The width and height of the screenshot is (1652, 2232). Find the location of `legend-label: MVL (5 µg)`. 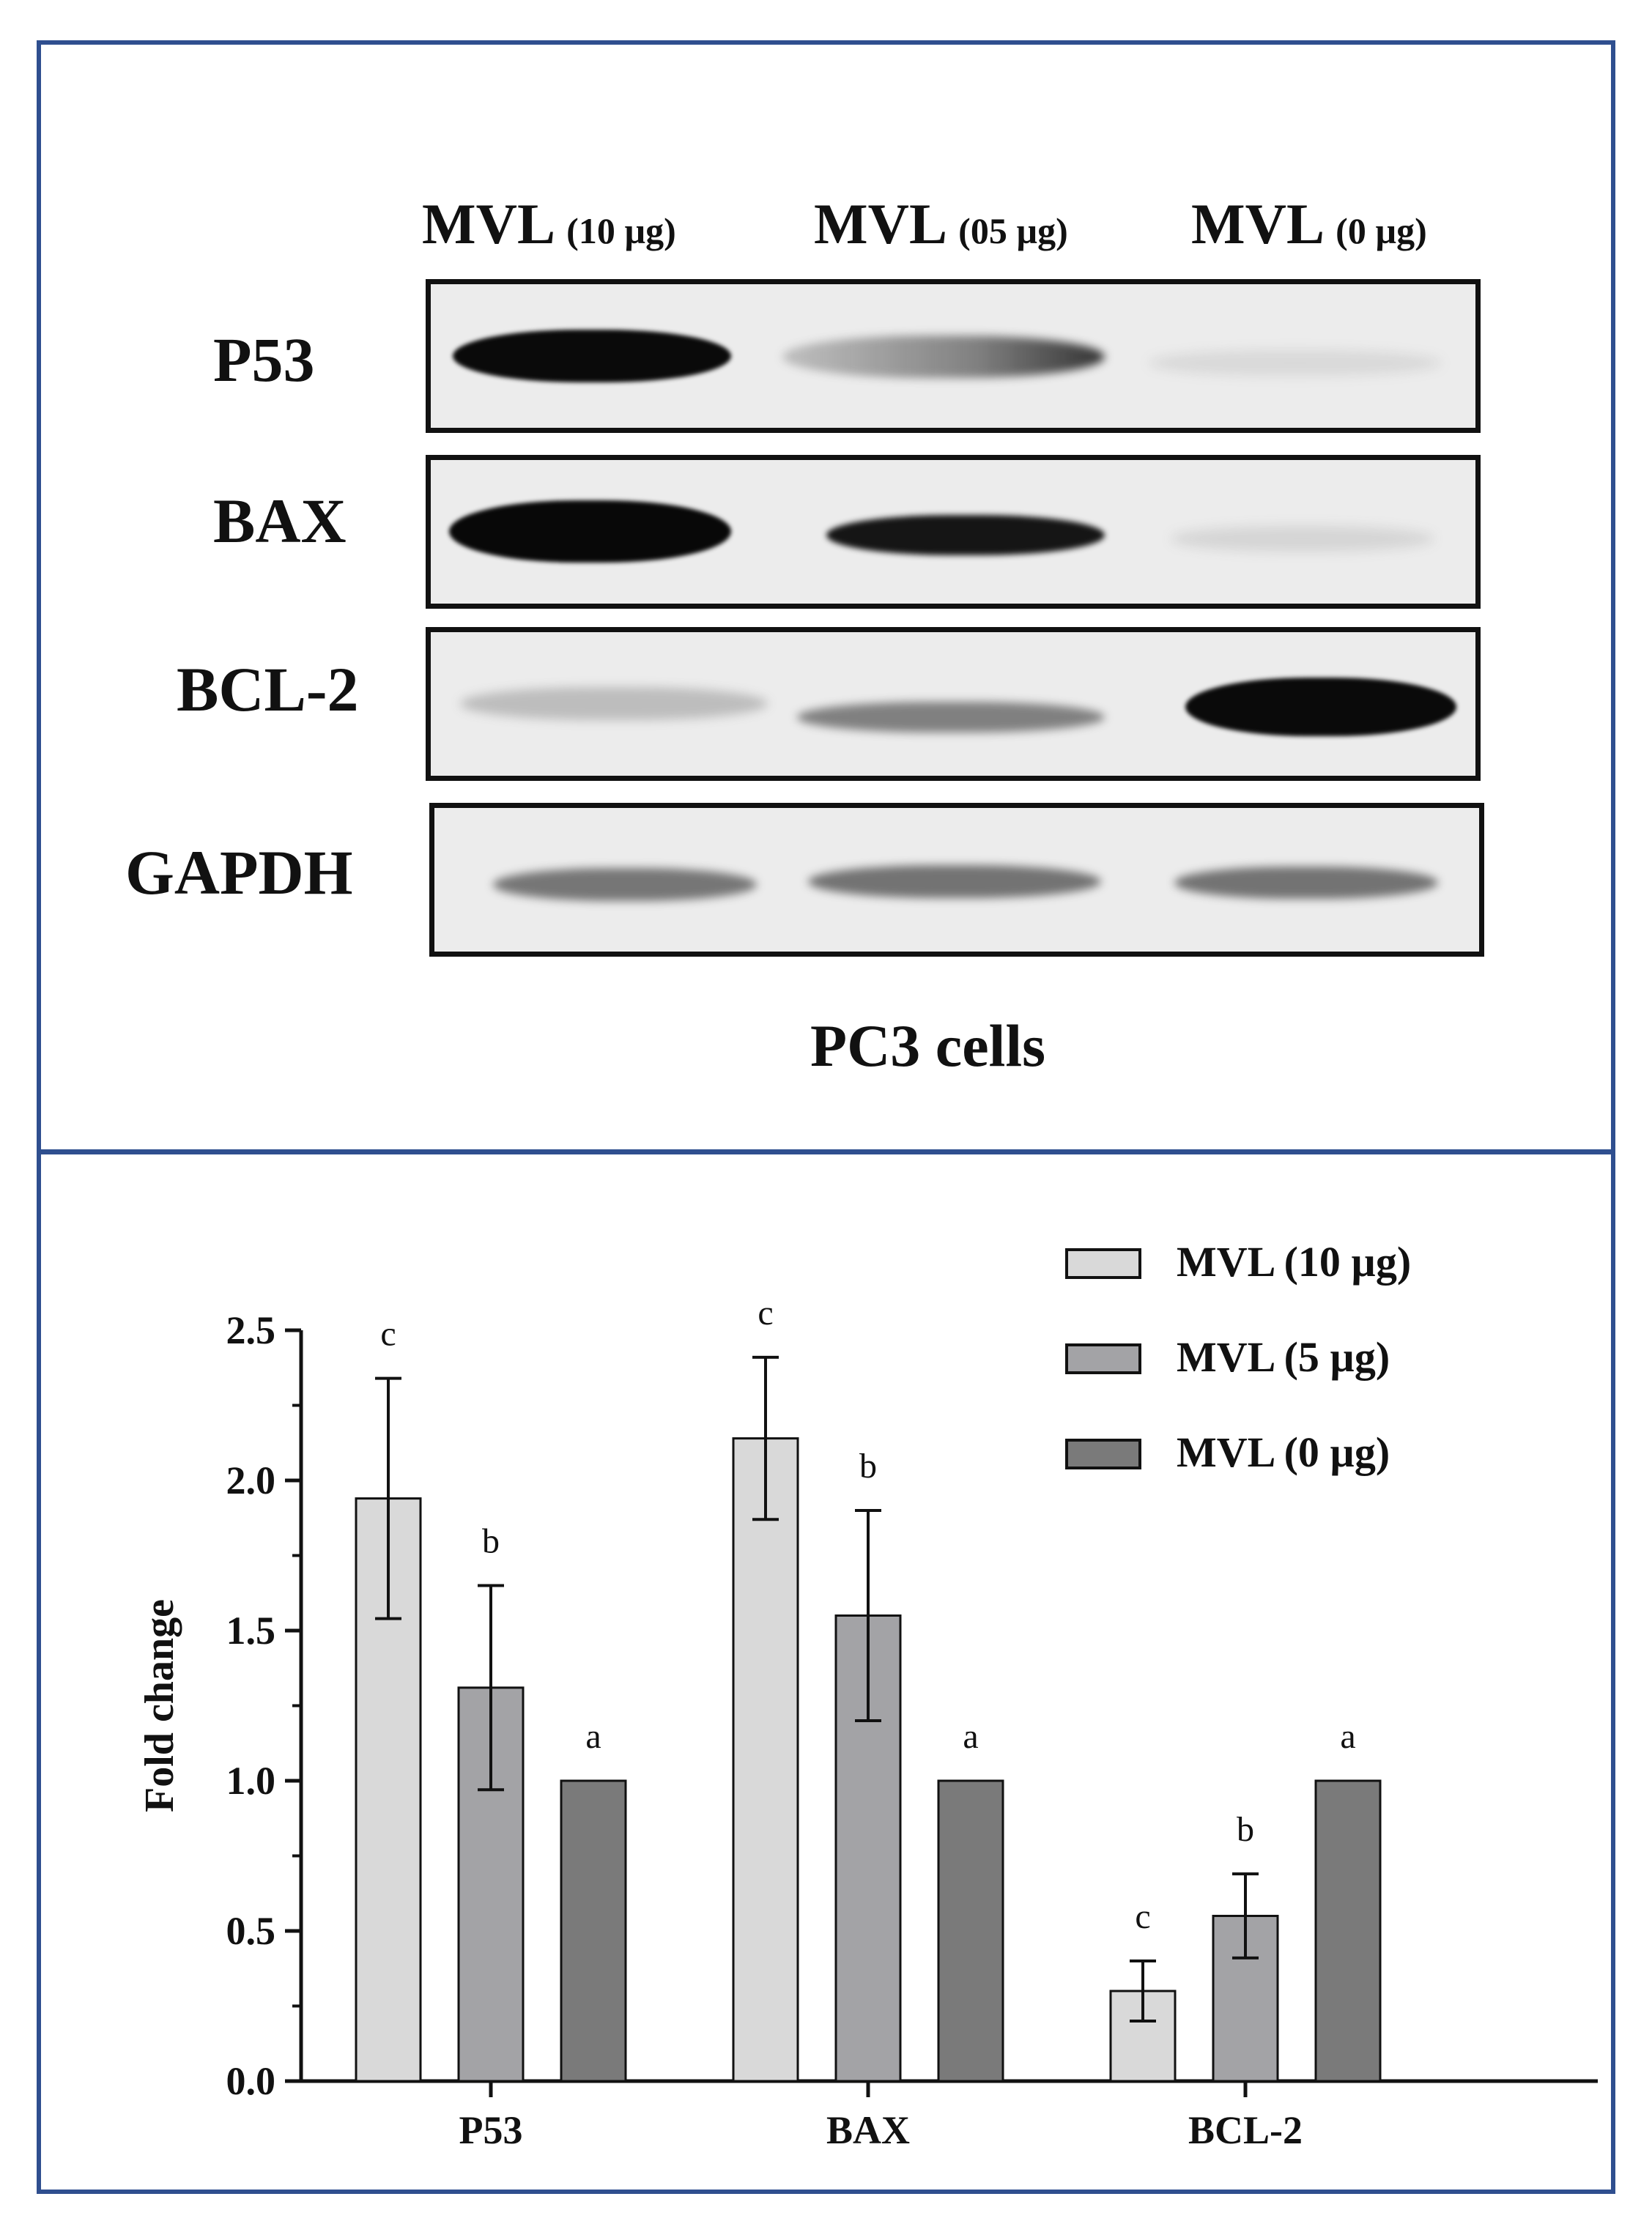

legend-label: MVL (5 µg) is located at coordinates (1283, 1357).